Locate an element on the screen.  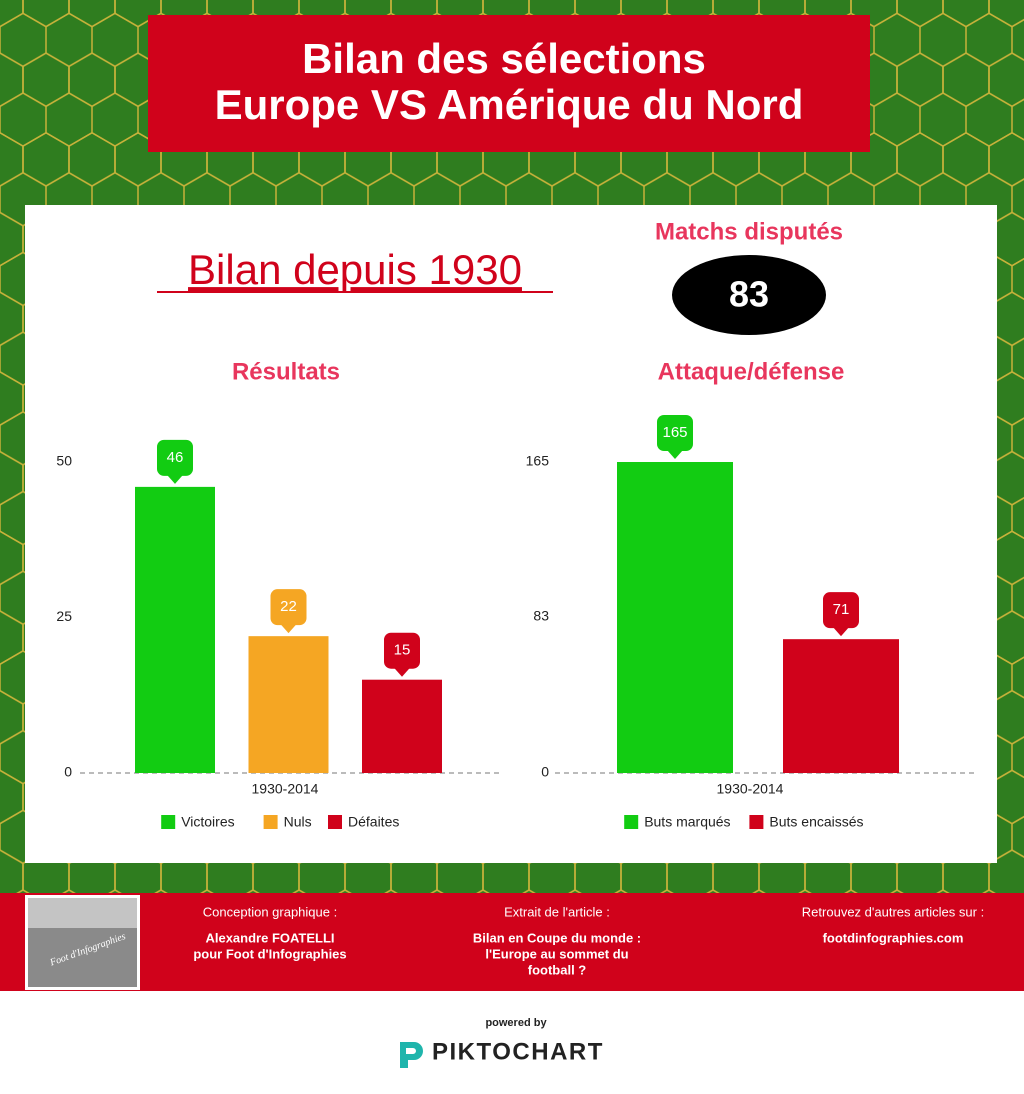
data-label: 22 is located at coordinates (288, 606).